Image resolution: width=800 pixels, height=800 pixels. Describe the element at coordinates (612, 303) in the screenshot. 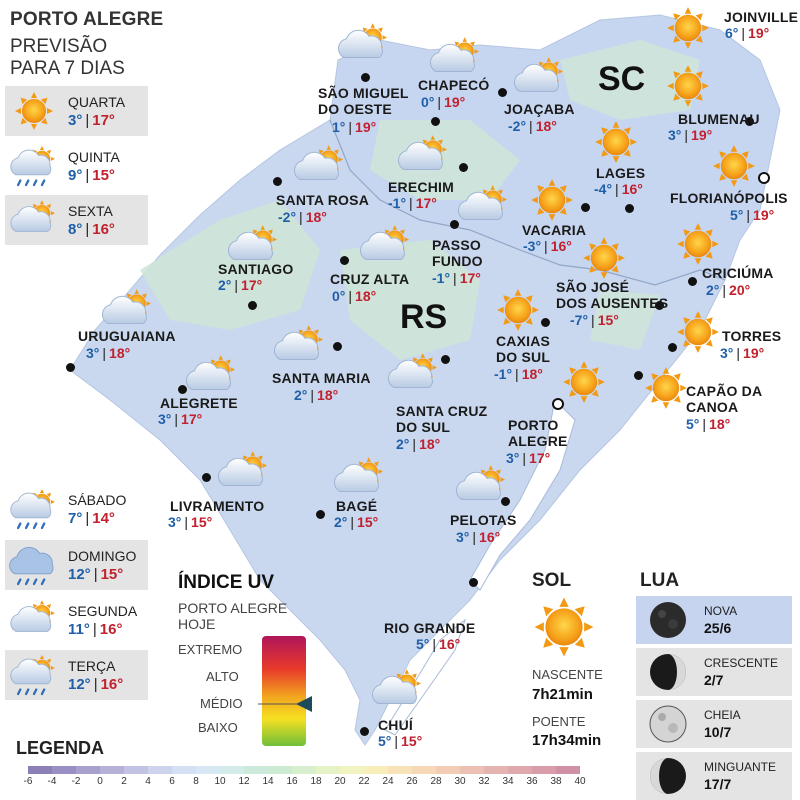

I see `city-label: DOS AUSENTES` at that location.